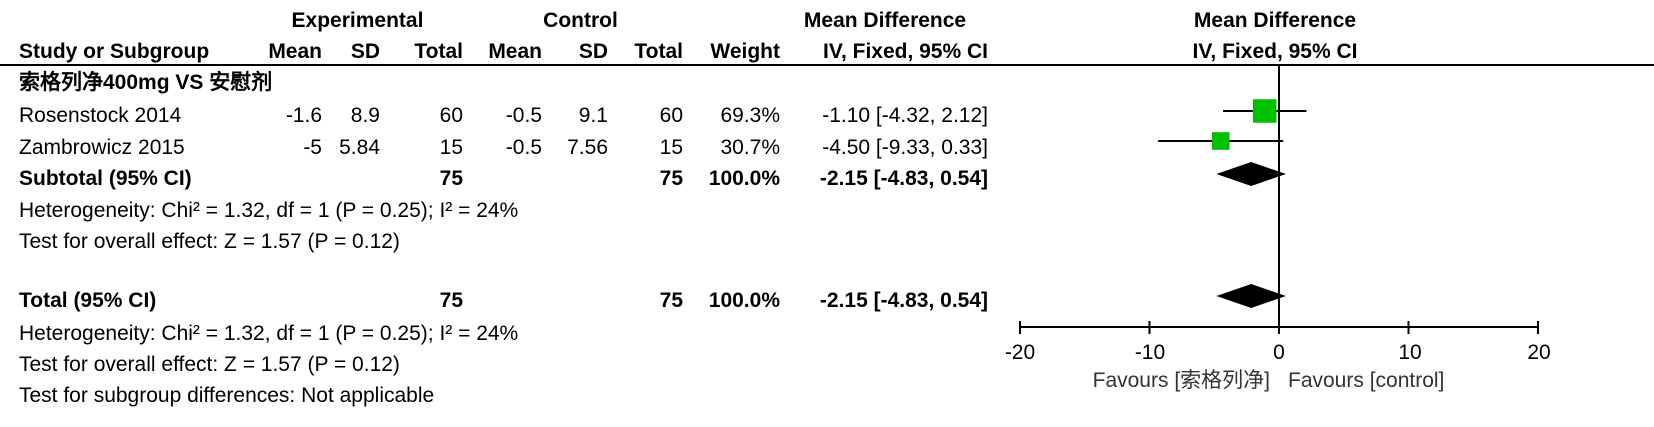 The width and height of the screenshot is (1654, 427). What do you see at coordinates (671, 300) in the screenshot?
I see `total-ctrl-total: 75` at bounding box center [671, 300].